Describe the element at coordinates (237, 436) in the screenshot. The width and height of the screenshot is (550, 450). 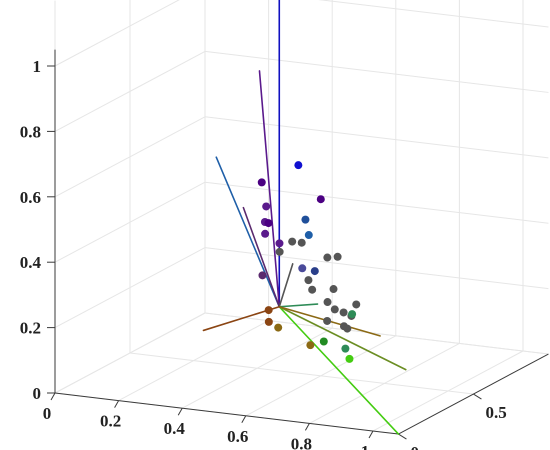
I see `x-tick-label: 0.6` at that location.